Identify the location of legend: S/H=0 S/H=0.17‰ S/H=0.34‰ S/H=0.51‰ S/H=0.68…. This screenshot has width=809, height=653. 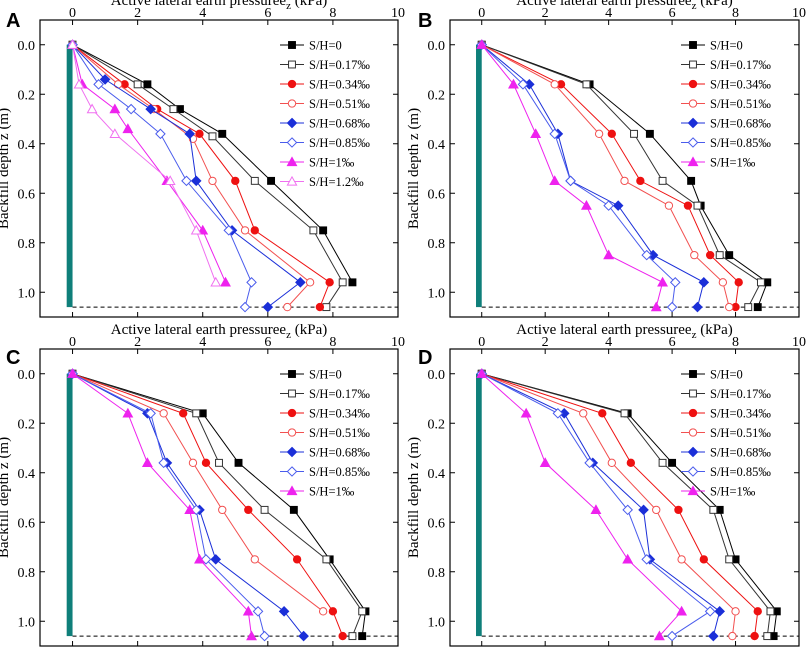
(726, 433).